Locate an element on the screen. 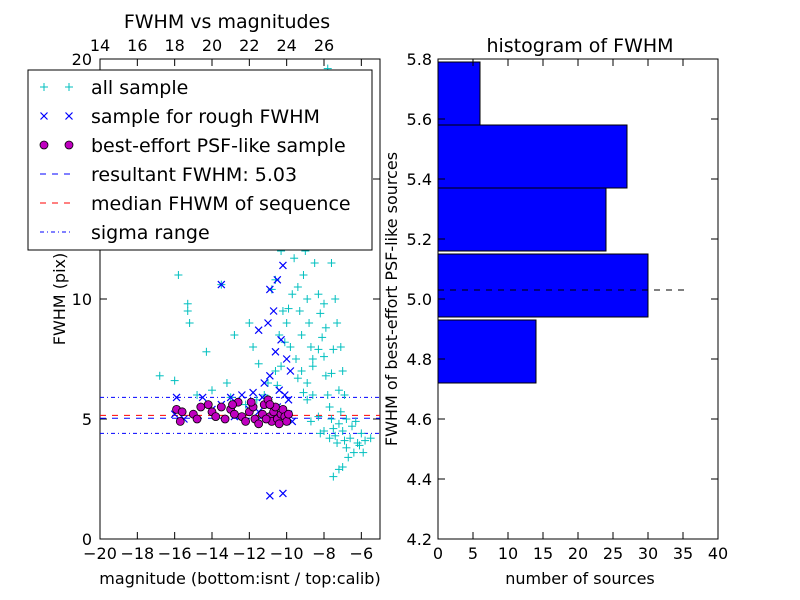 The image size is (800, 600). histogram-x-axis-label: number of sources is located at coordinates (580, 578).